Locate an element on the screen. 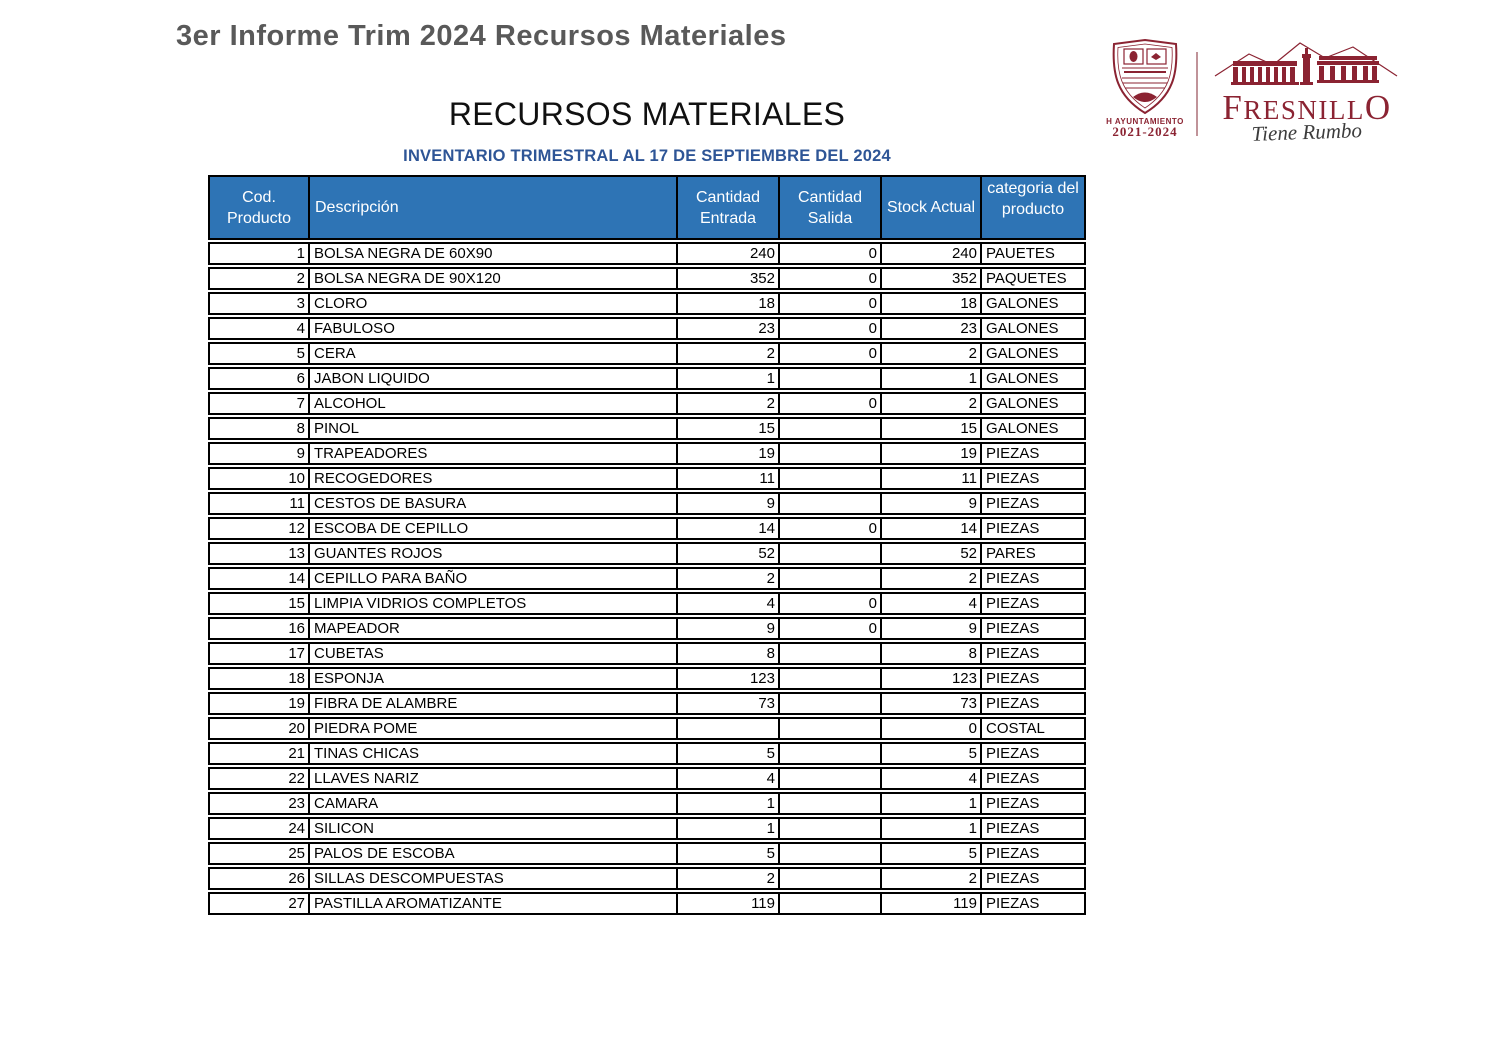 The width and height of the screenshot is (1497, 1058). table-row: 2 BOLSA NEGRA DE 90X120 352 0 352 PAQUETES is located at coordinates (647, 278).